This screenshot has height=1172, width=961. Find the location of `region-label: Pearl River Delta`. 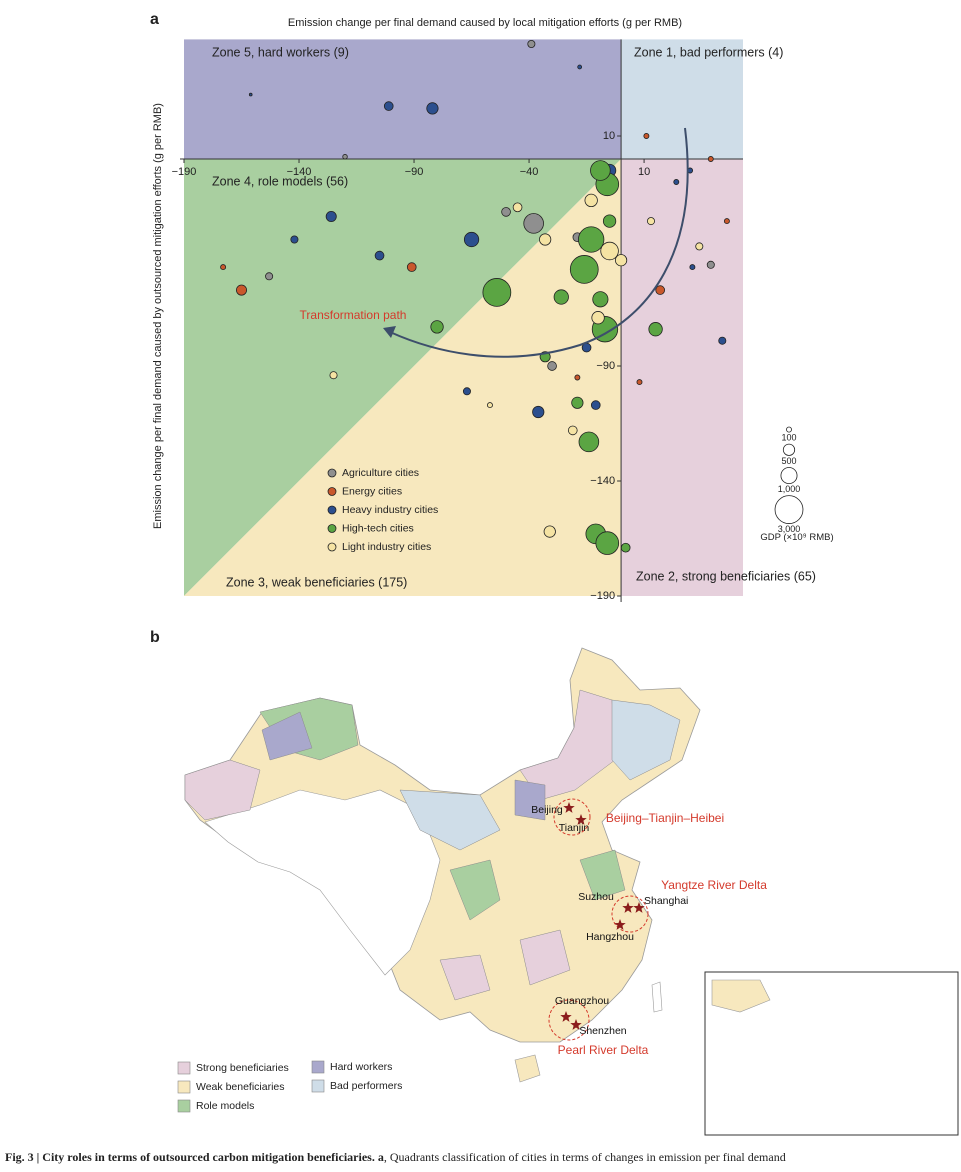

region-label: Pearl River Delta is located at coordinates (603, 1050).